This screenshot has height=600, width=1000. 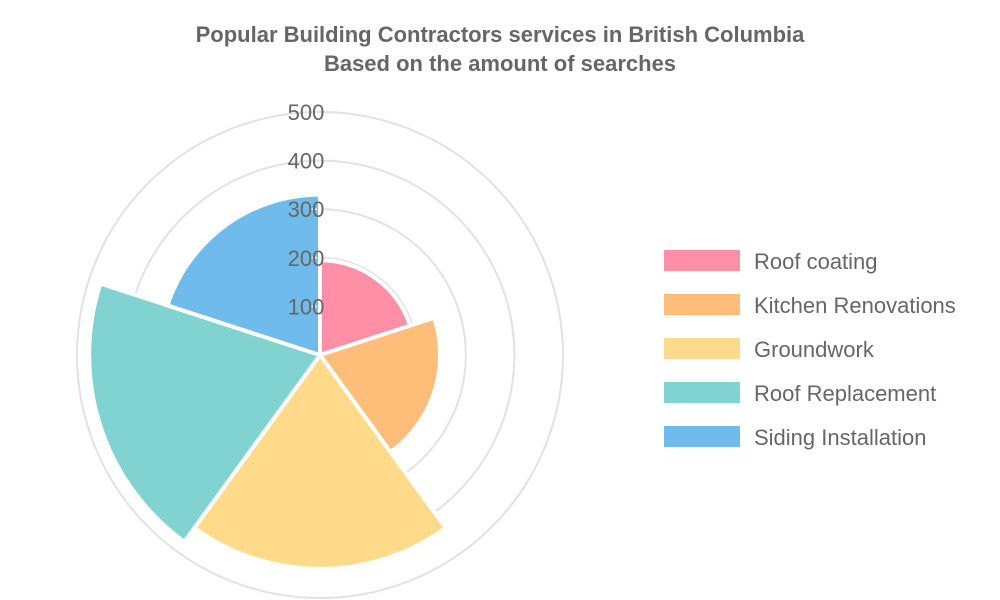 I want to click on chart-subtitle: Based on the amount of searches, so click(x=500, y=63).